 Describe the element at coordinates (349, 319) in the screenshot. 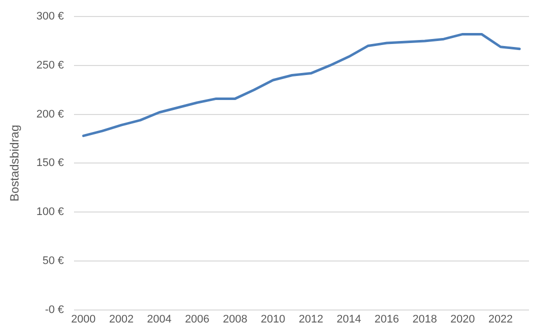

I see `x-tick-label: 2014` at that location.